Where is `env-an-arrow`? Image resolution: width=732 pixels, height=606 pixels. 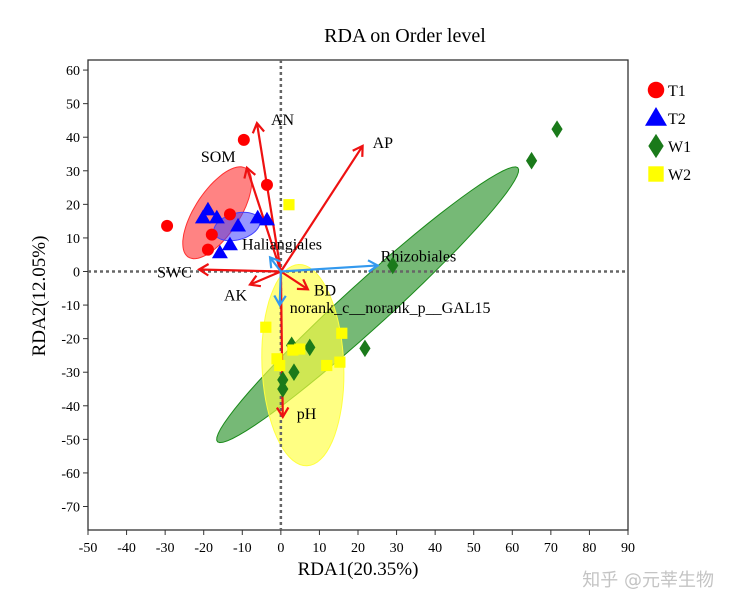
env-an-arrow is located at coordinates (266, 196).